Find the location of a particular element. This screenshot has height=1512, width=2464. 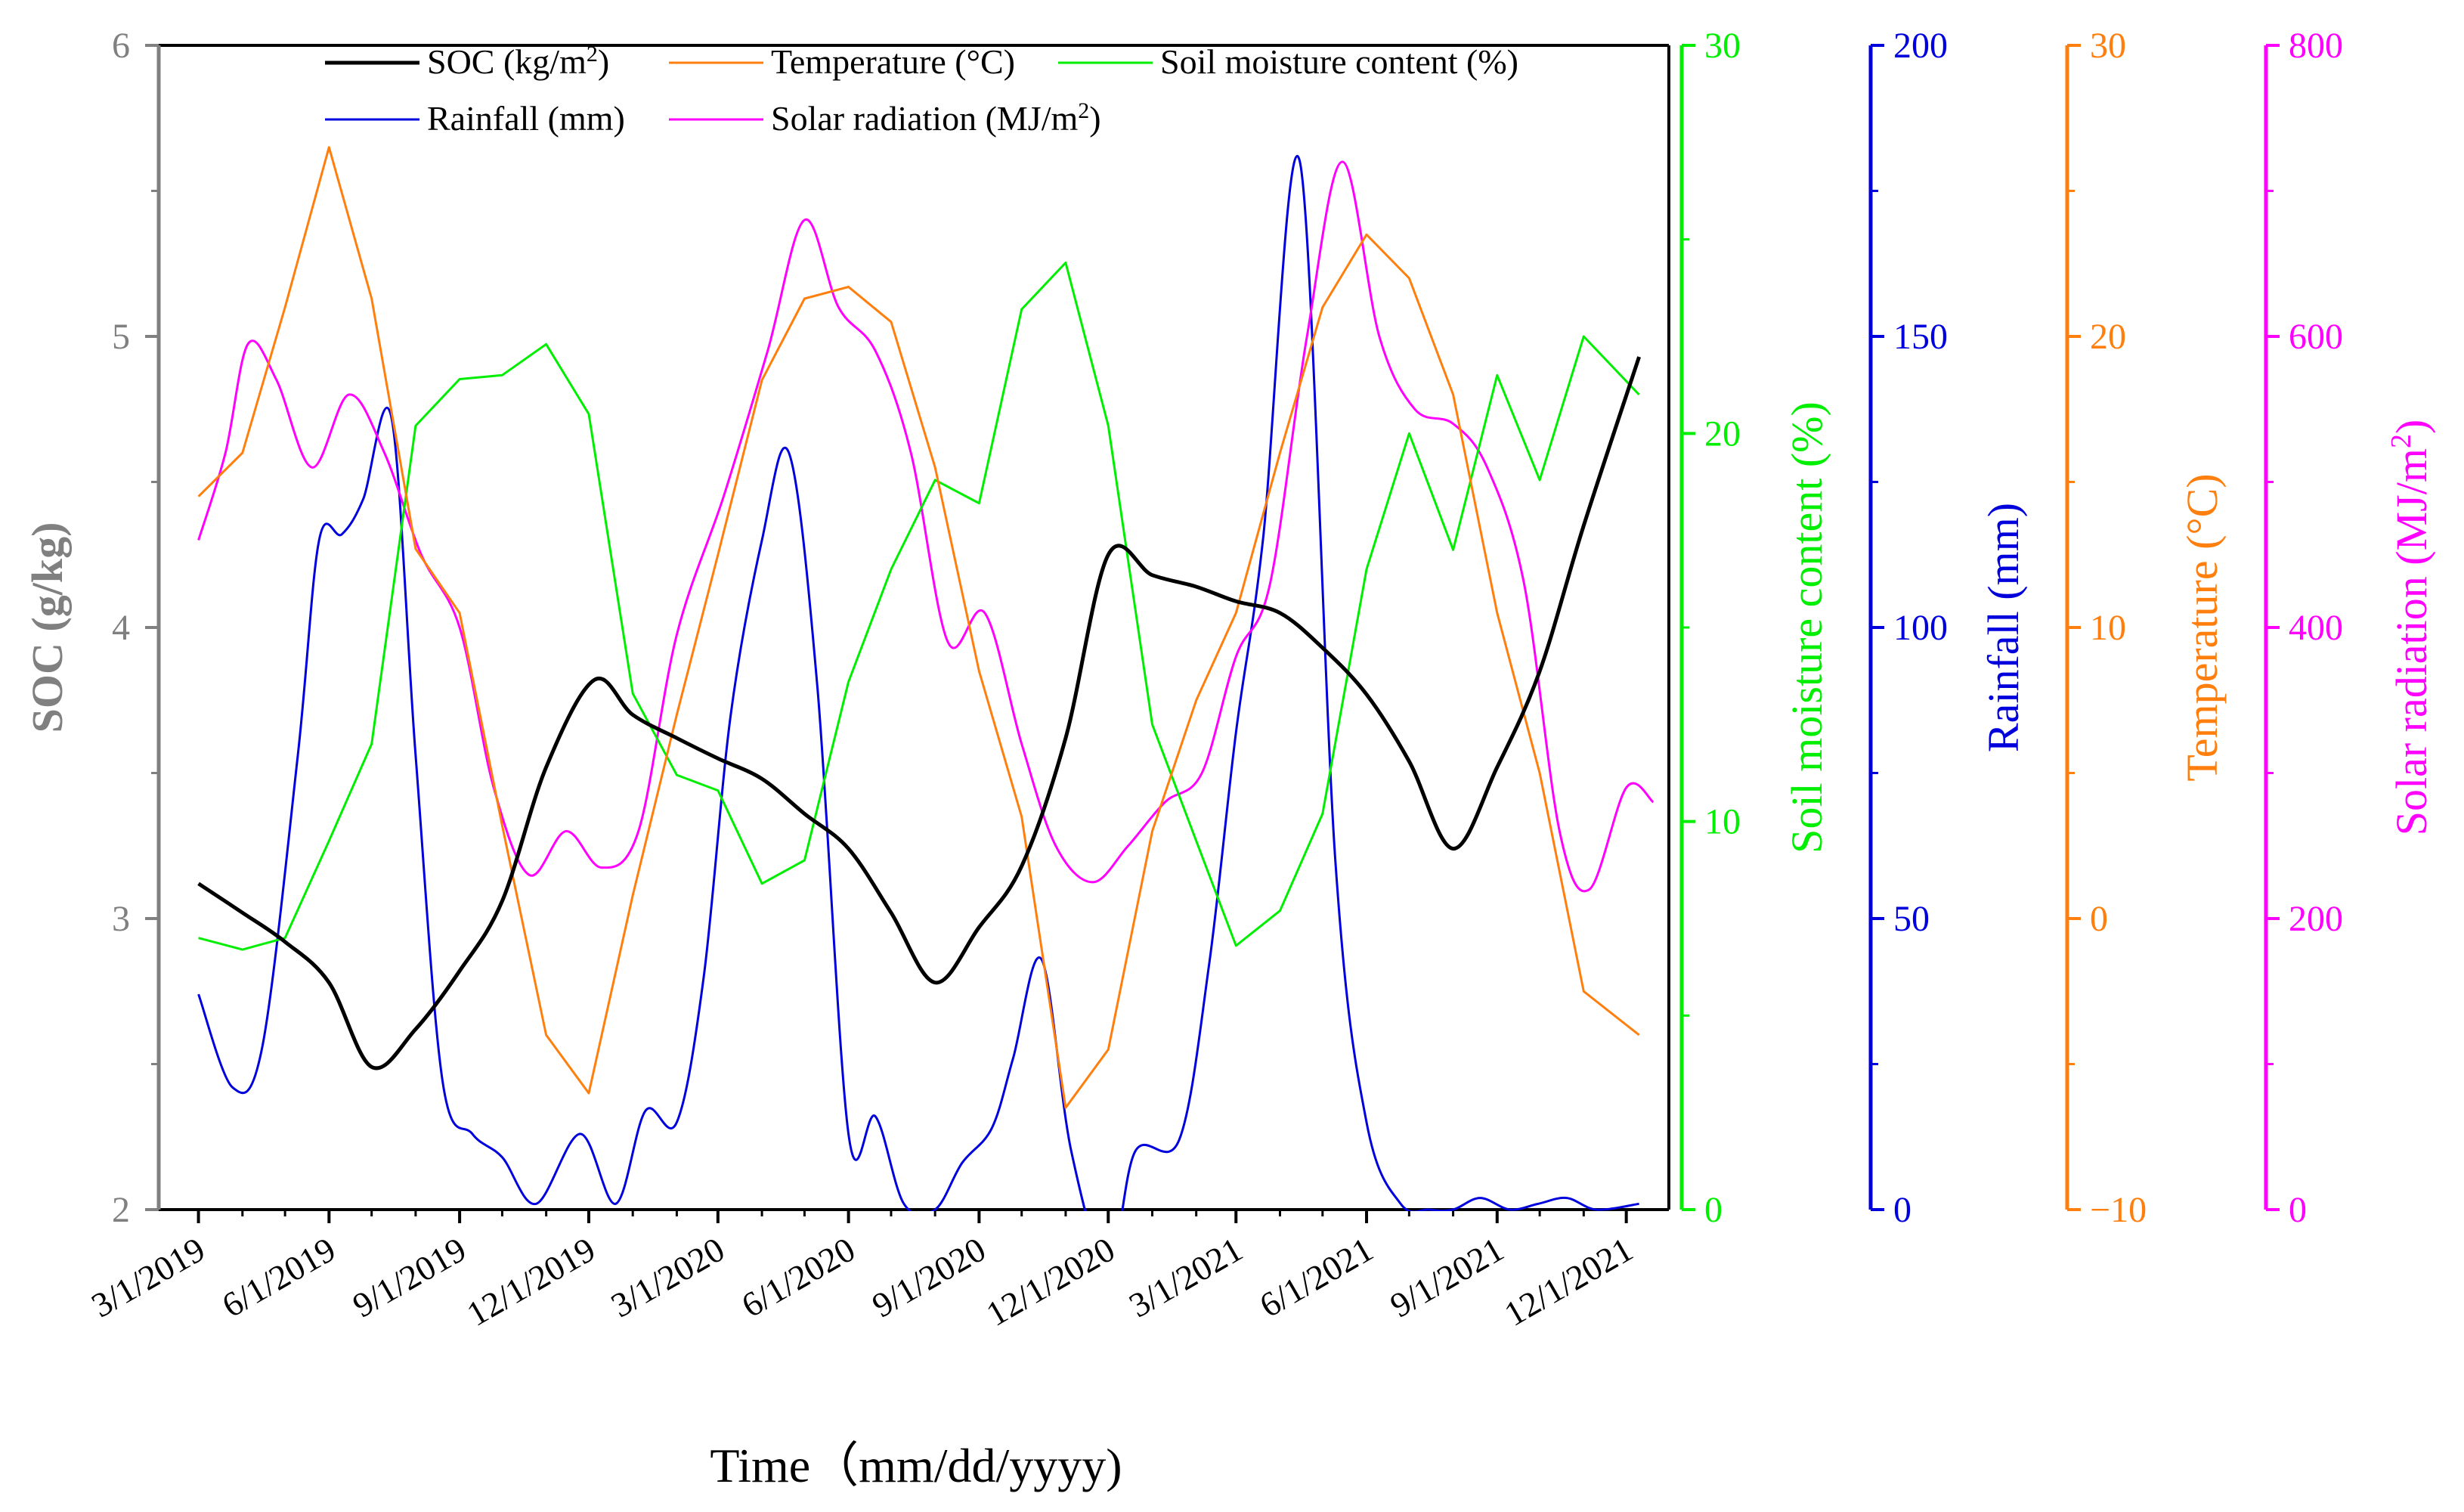

soc-tick-label-2: 4 is located at coordinates (121, 628).